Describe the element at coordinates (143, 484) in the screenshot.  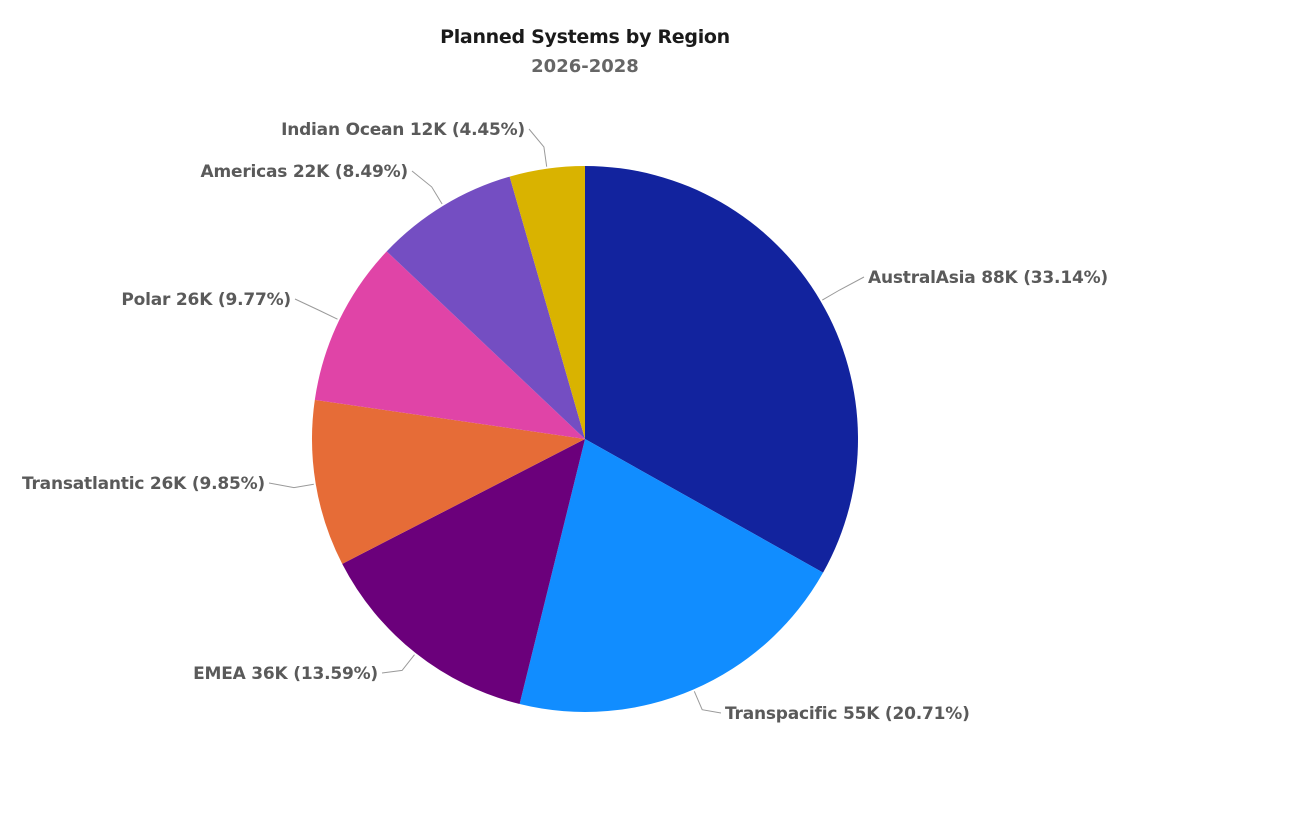
I see `data-label-transatlantic: Transatlantic 26K (9.85%)` at that location.